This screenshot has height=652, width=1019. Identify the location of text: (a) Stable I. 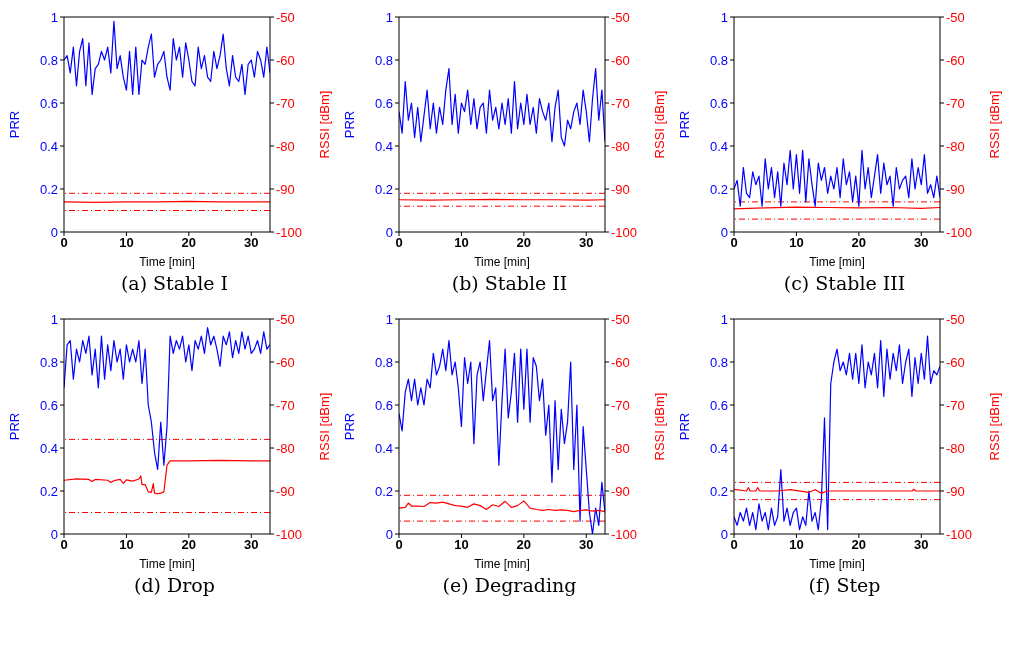
(174, 284).